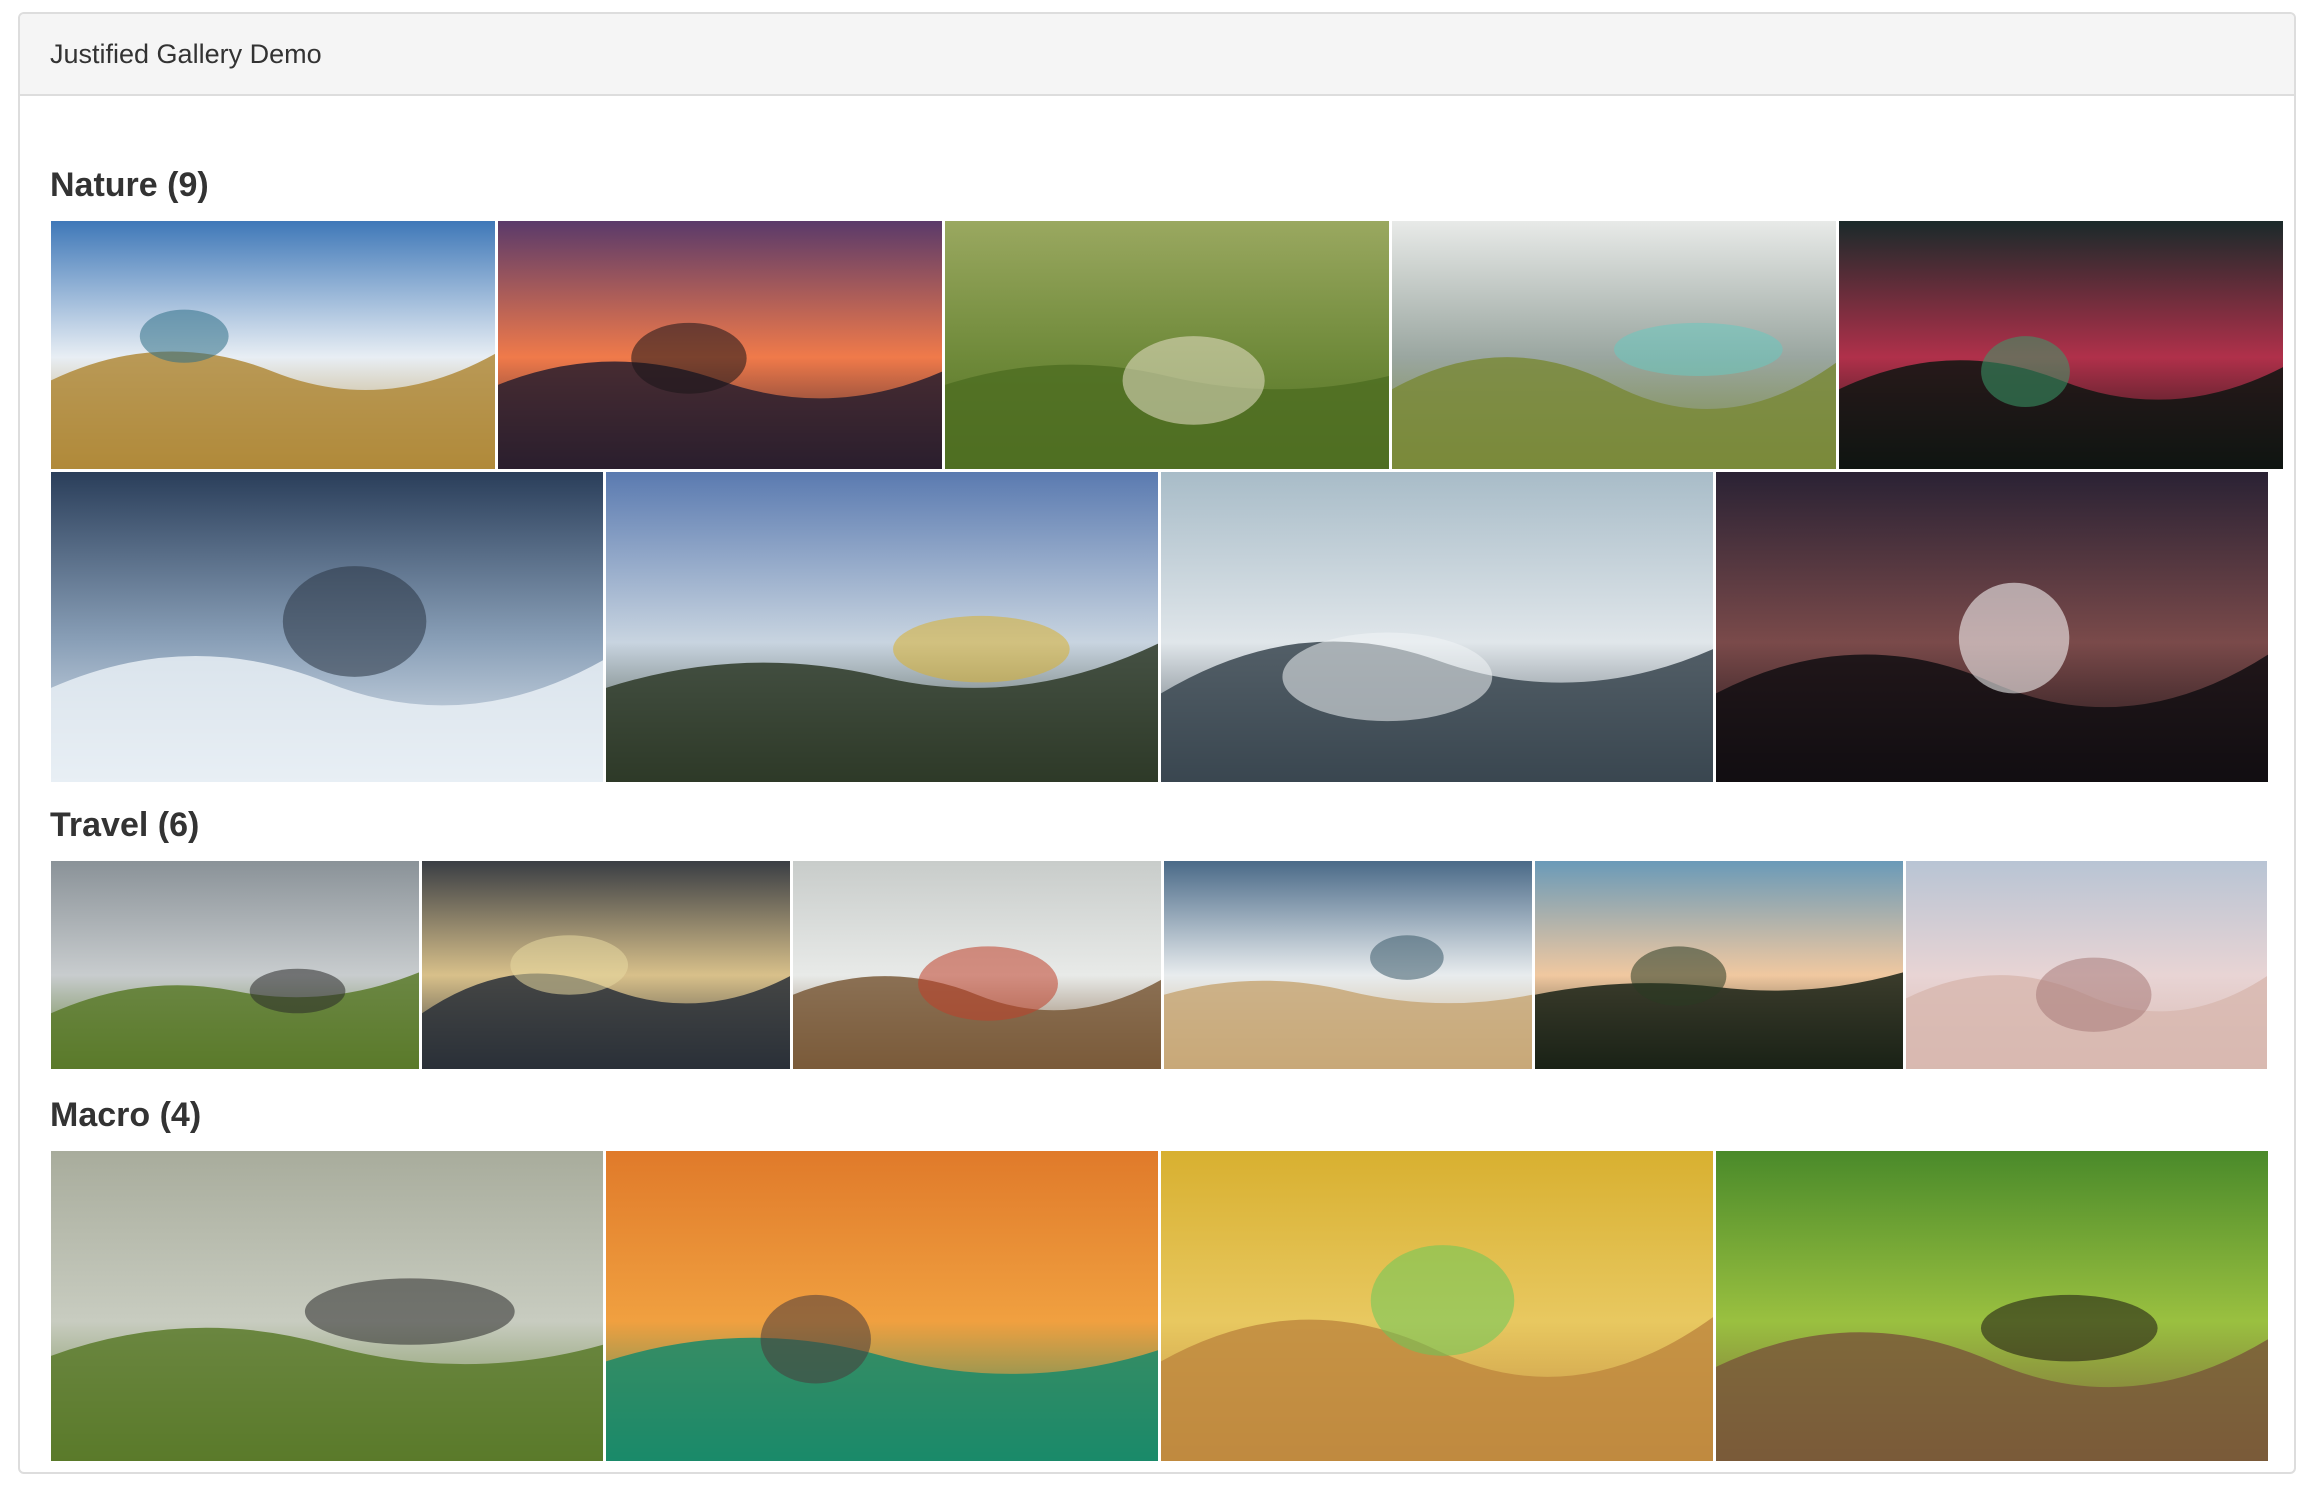 Image resolution: width=2314 pixels, height=1490 pixels. I want to click on panel-title: Justified Gallery Demo, so click(186, 53).